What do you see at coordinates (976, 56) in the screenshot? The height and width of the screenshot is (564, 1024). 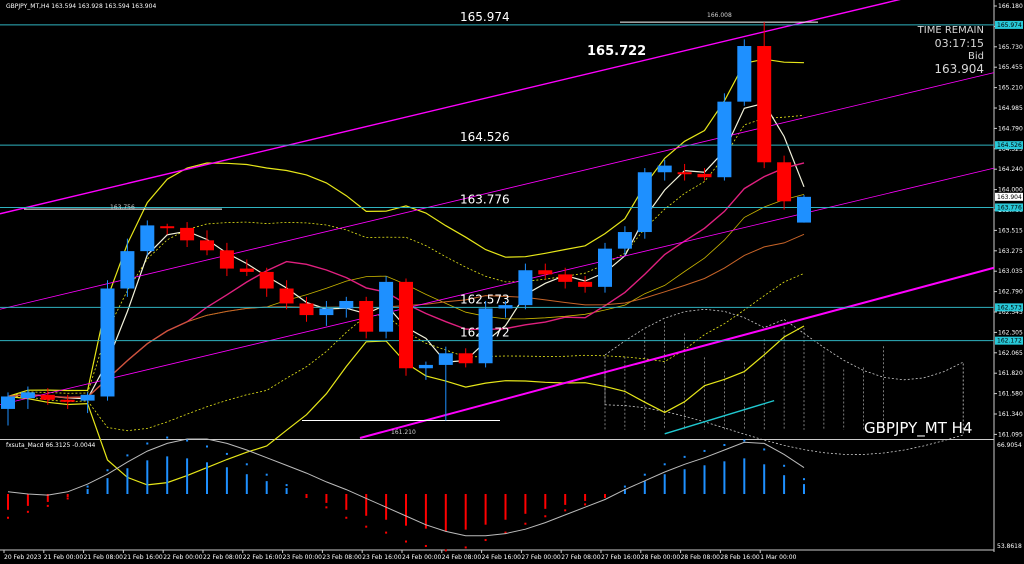 I see `bid-label: Bid` at bounding box center [976, 56].